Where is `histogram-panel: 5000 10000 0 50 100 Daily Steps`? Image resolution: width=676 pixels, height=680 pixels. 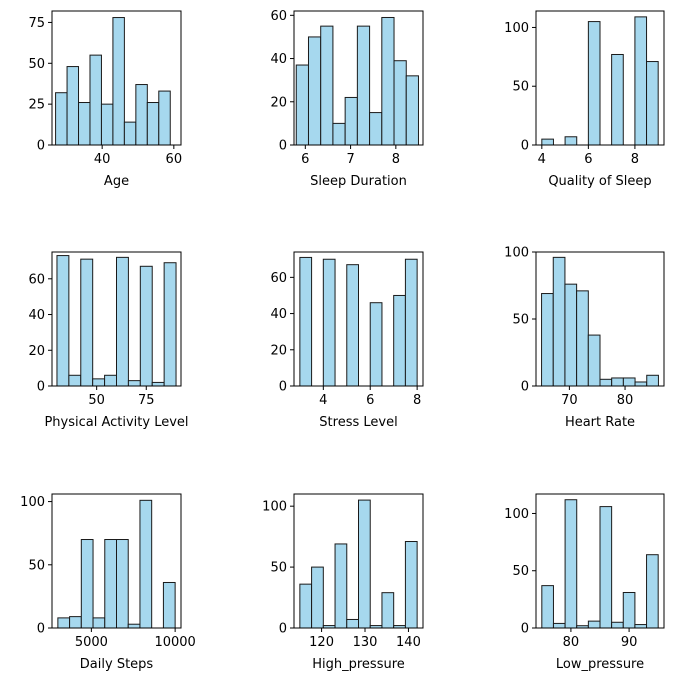 histogram-panel: 5000 10000 0 50 100 Daily Steps is located at coordinates (108, 582).